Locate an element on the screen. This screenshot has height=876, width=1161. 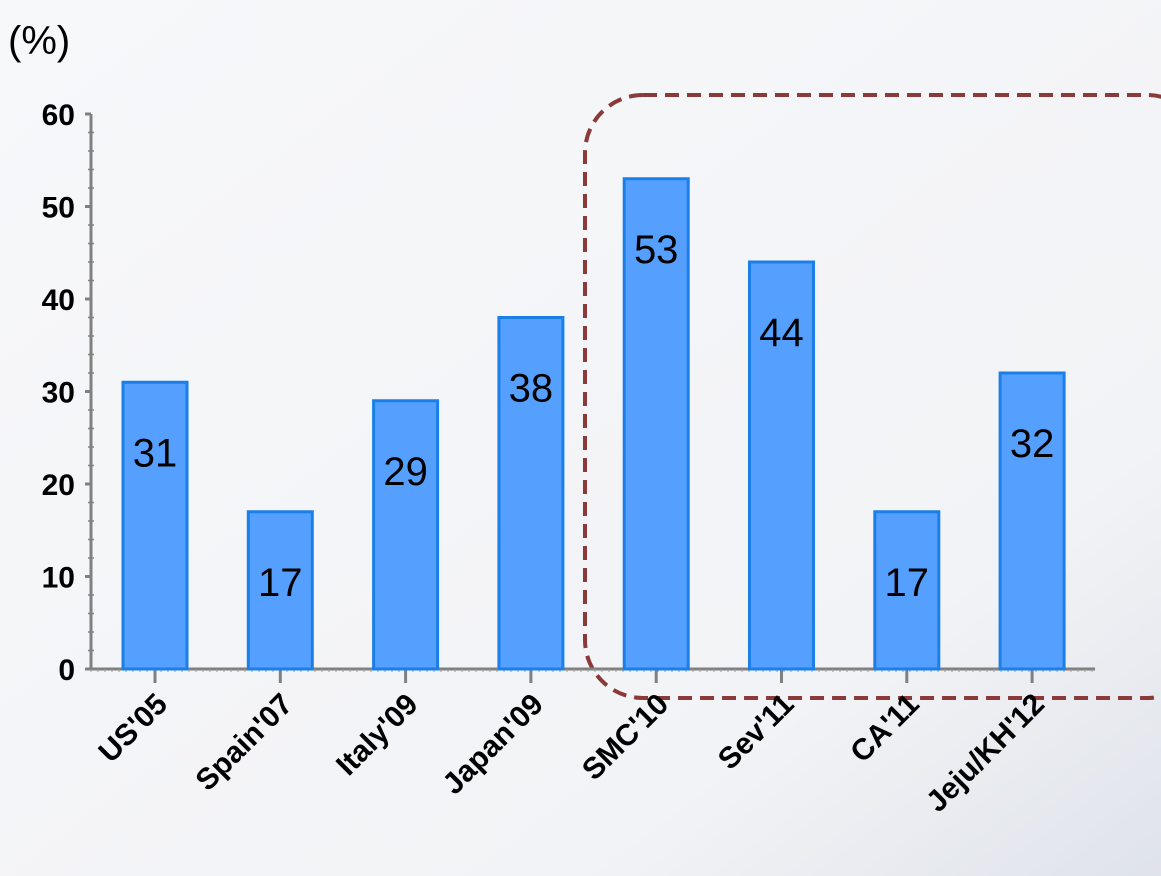
data-label: 44 is located at coordinates (781, 333).